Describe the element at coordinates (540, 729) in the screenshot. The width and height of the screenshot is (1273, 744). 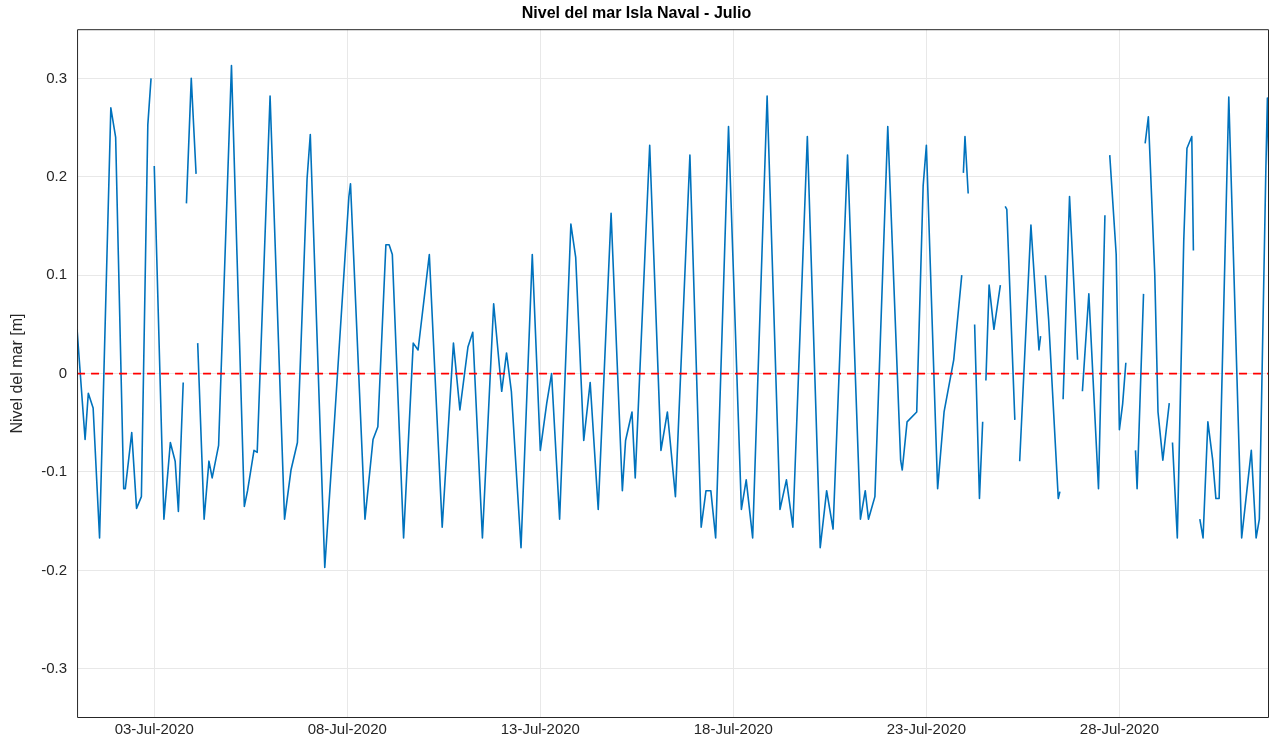
I see `x-tick-label: 13-Jul-2020` at that location.